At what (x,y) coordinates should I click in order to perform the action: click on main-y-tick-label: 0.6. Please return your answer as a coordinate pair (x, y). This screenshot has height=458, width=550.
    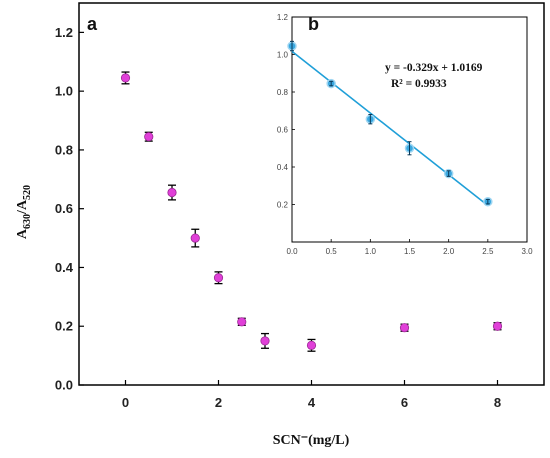
    Looking at the image, I should click on (64, 208).